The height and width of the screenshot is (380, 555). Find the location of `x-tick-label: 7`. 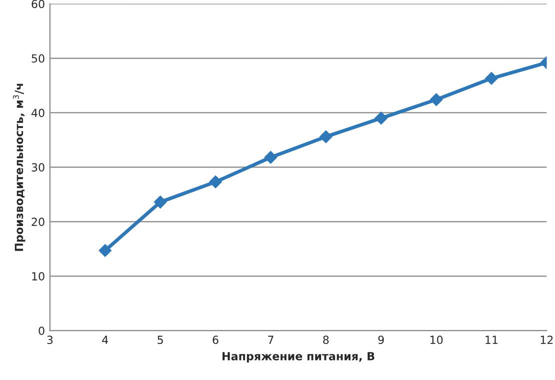

x-tick-label: 7 is located at coordinates (271, 340).